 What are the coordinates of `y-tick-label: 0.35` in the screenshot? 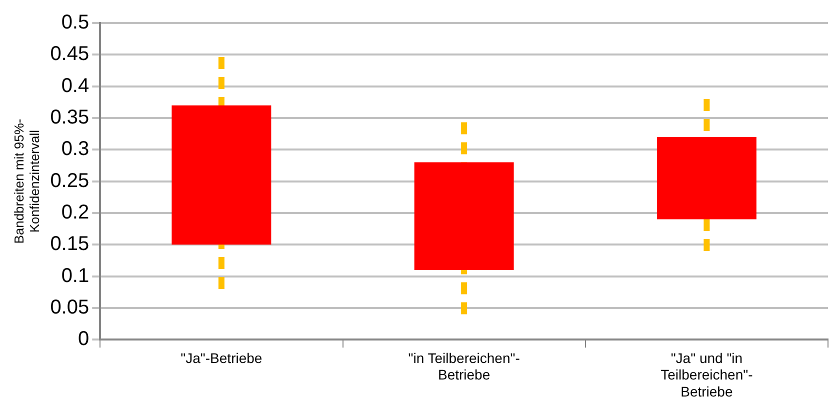 It's located at (70, 117).